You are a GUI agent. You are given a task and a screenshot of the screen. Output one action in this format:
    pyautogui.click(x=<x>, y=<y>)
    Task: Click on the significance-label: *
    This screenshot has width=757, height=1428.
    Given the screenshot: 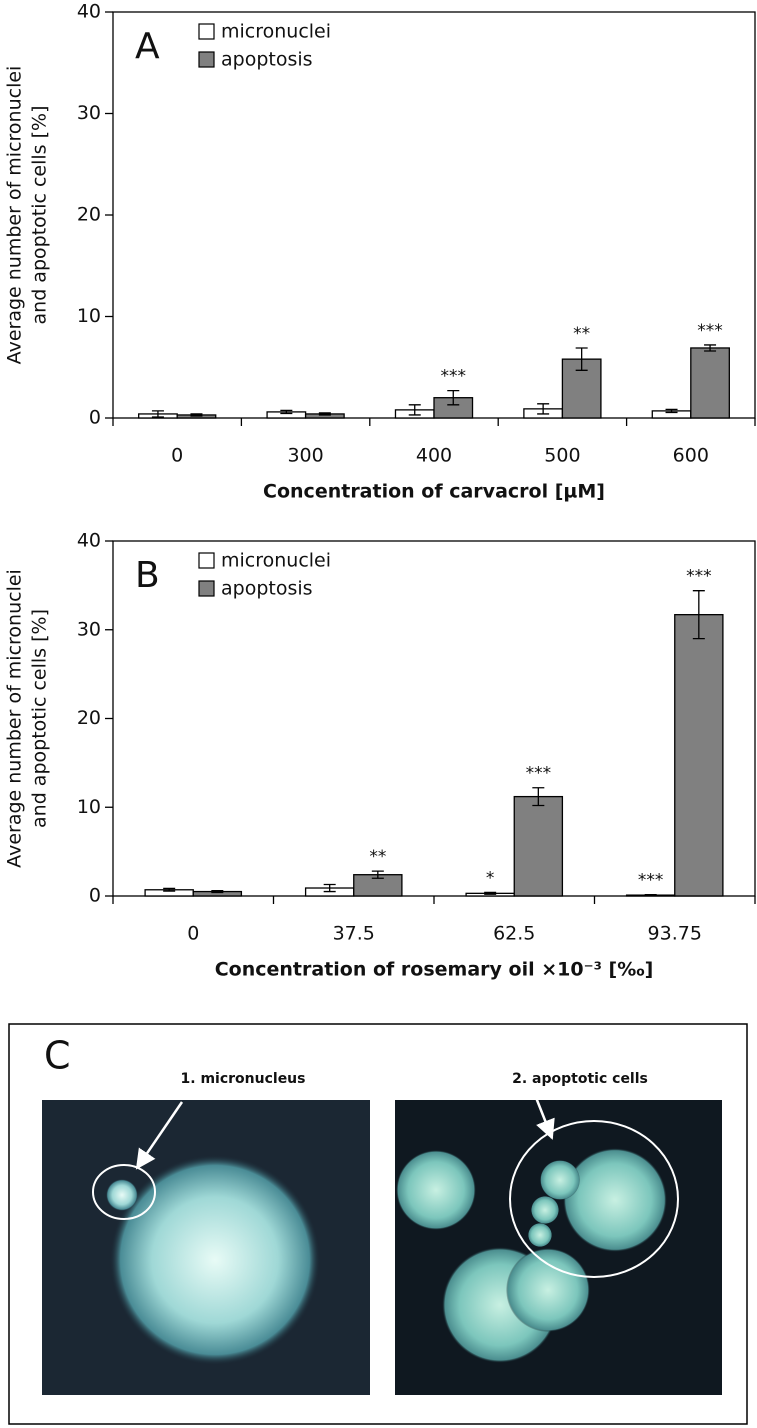 What is the action you would take?
    pyautogui.click(x=490, y=878)
    